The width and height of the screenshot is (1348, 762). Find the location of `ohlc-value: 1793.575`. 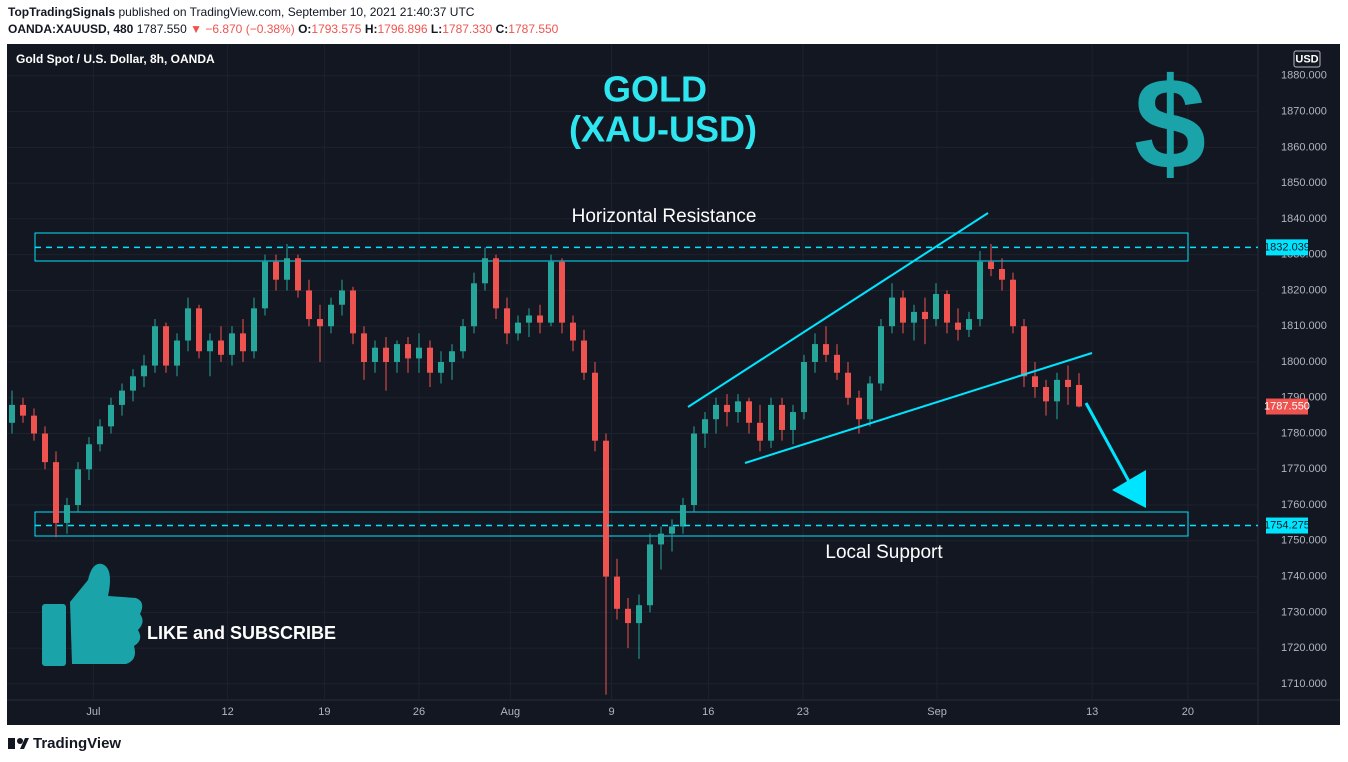

ohlc-value: 1793.575 is located at coordinates (336, 29).